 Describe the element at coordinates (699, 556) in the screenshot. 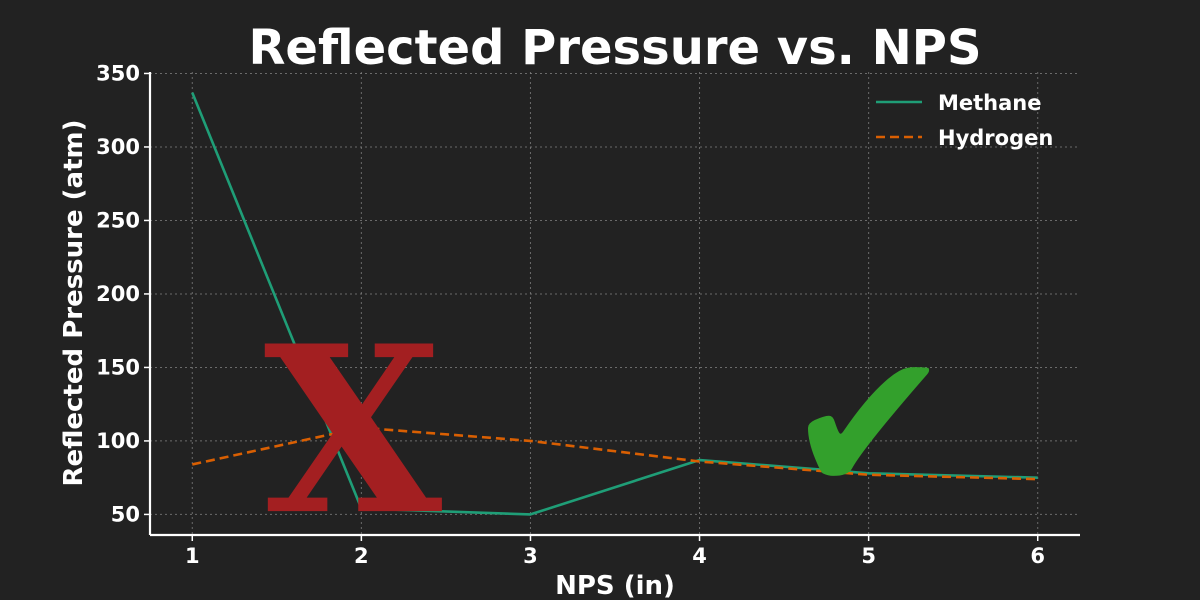

I see `x-tick-label: 4` at that location.